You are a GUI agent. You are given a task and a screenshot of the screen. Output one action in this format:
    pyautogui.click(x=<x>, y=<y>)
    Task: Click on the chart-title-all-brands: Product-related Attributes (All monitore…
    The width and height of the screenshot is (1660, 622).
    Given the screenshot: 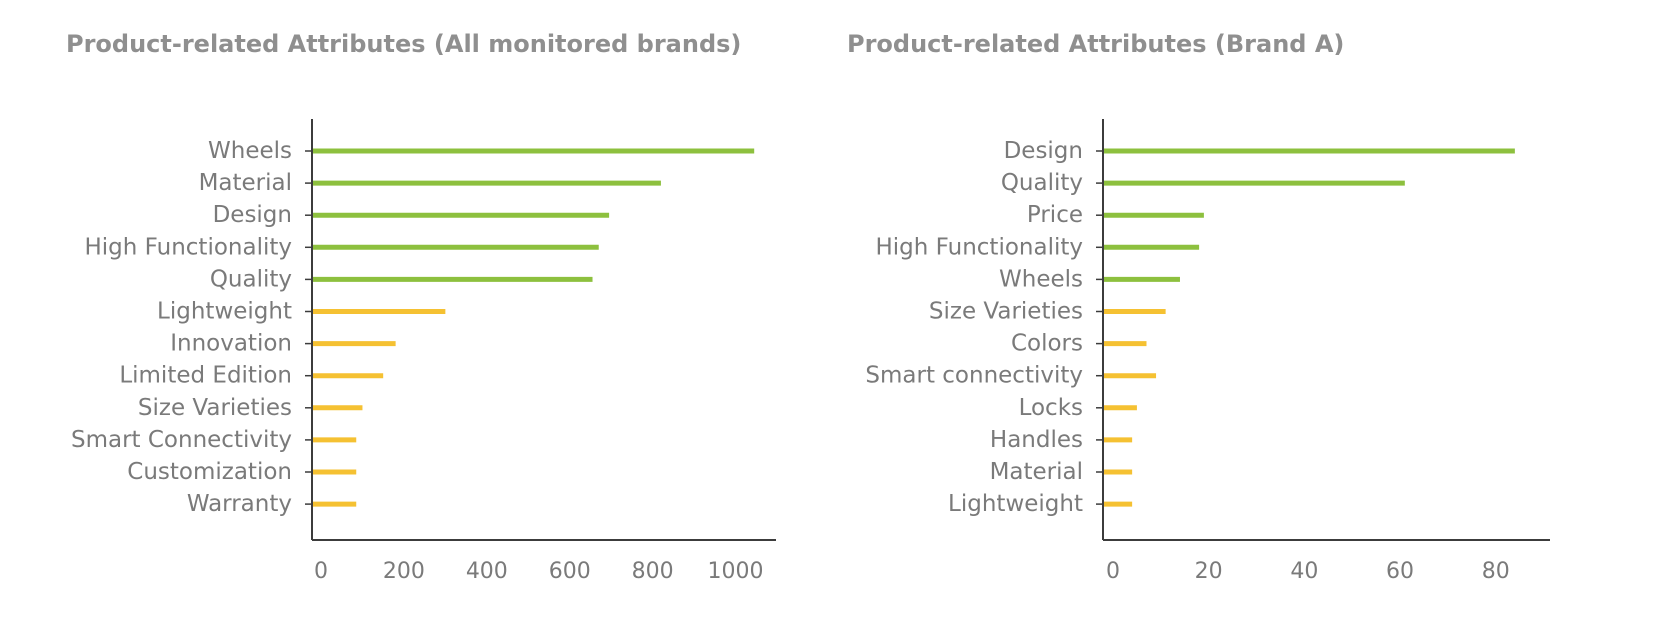 What is the action you would take?
    pyautogui.click(x=404, y=44)
    